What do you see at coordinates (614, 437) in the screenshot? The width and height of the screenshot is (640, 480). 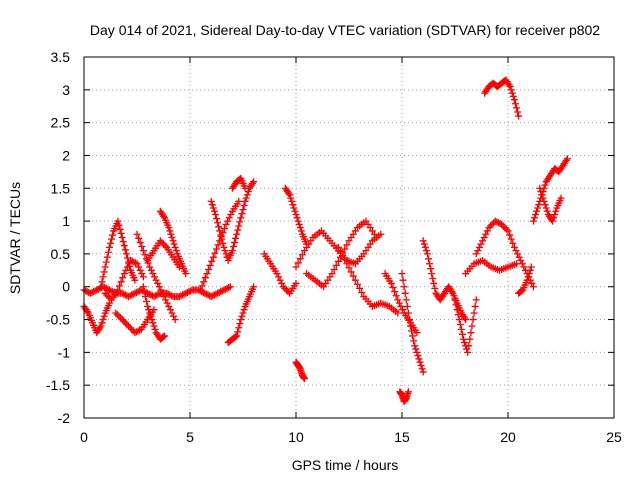 I see `x-tick-label: 25` at bounding box center [614, 437].